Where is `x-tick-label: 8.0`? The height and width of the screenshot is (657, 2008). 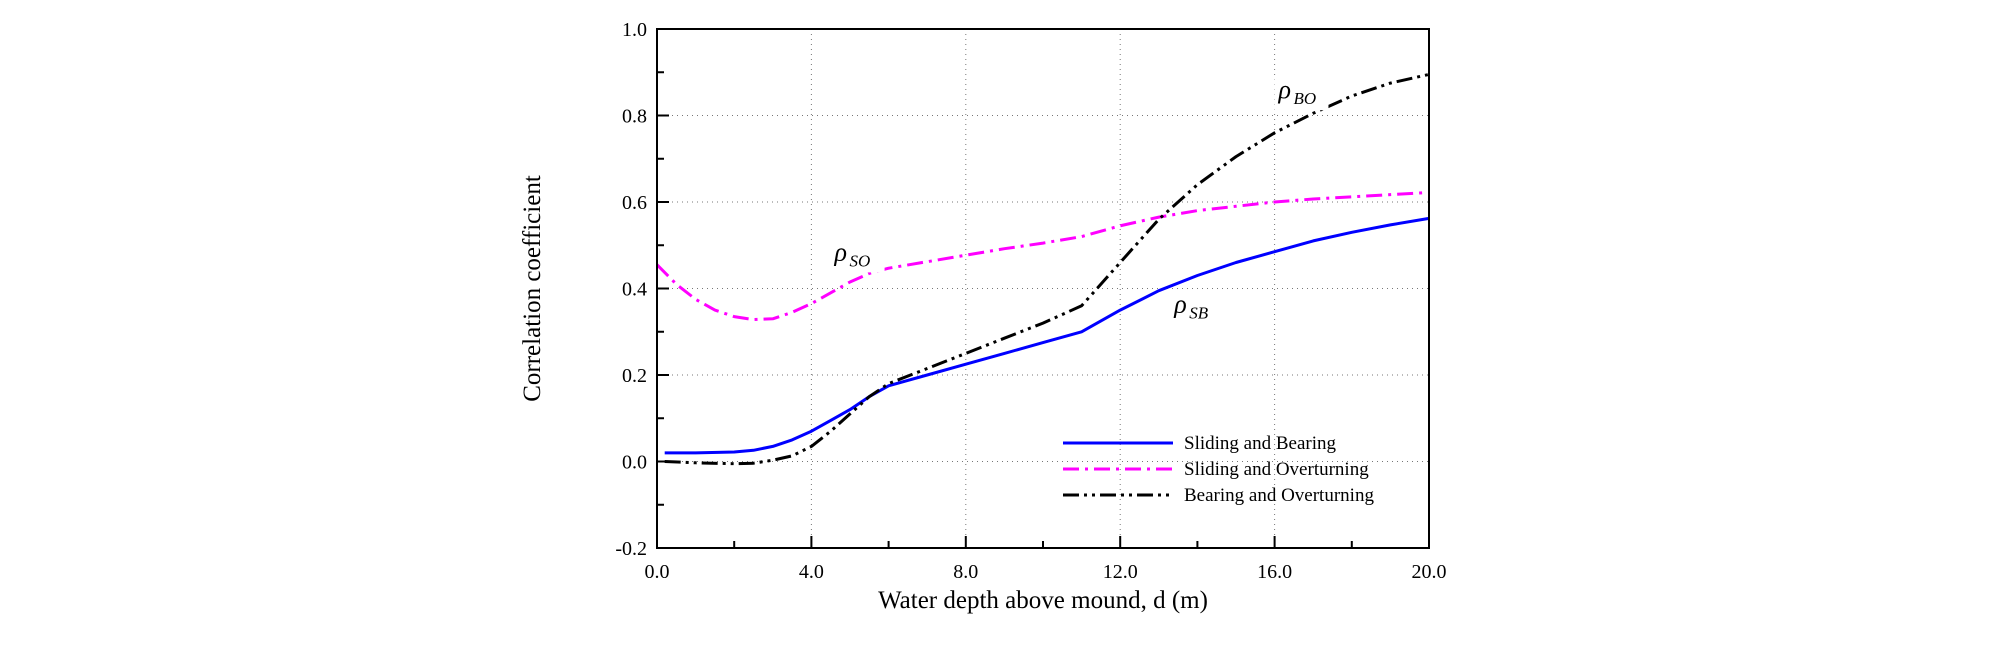 x-tick-label: 8.0 is located at coordinates (965, 572).